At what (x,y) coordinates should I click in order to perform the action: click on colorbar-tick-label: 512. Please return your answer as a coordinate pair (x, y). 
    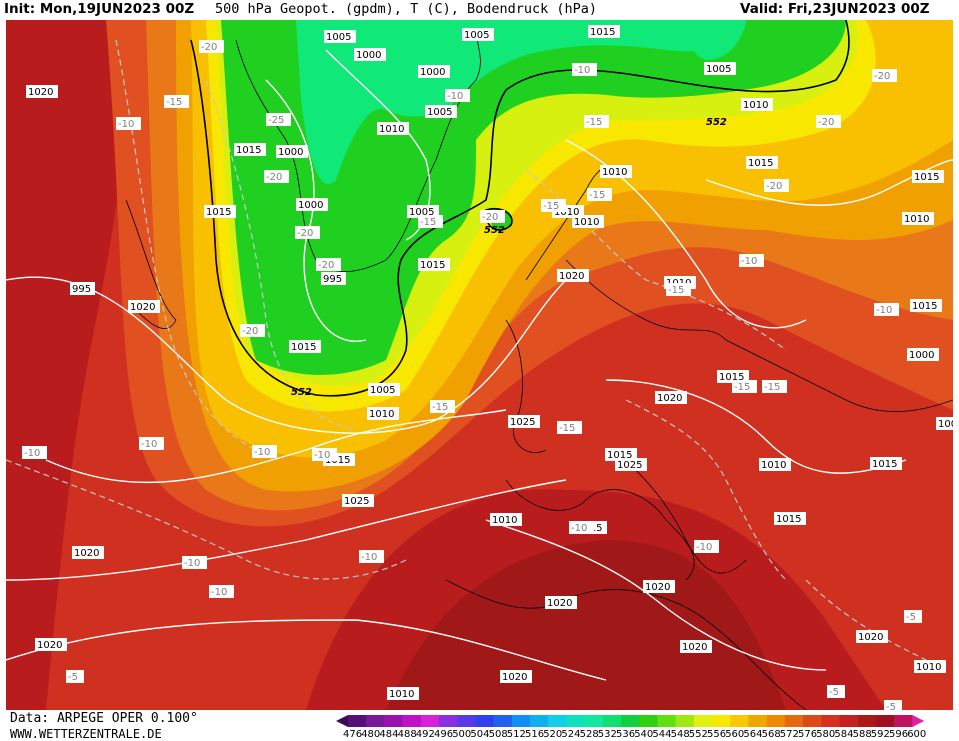
    Looking at the image, I should click on (516, 734).